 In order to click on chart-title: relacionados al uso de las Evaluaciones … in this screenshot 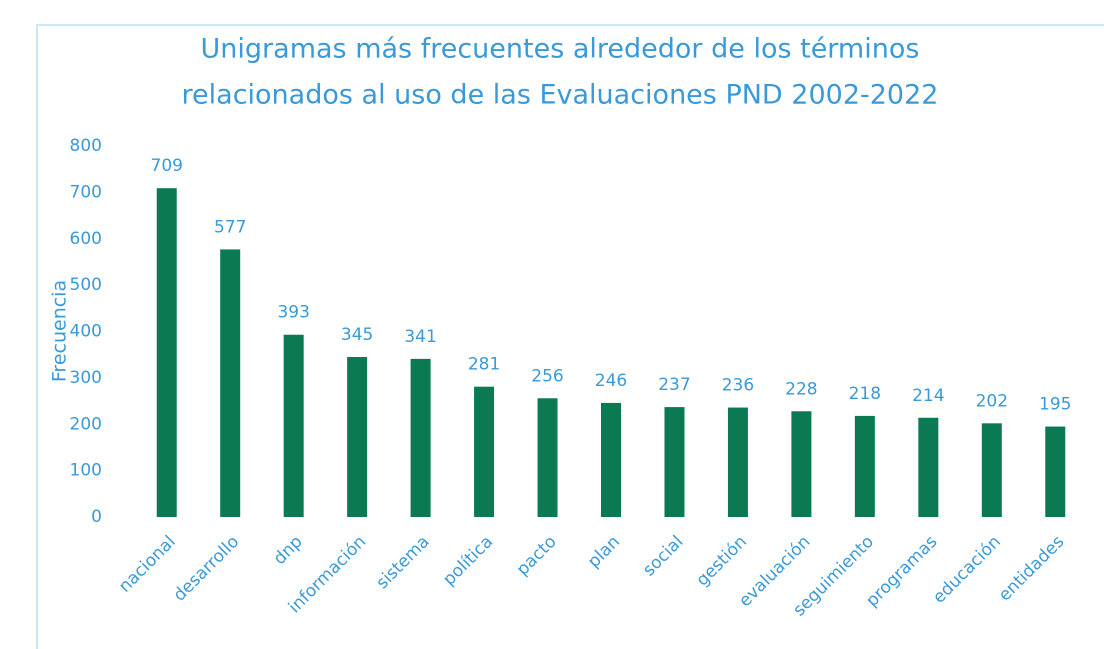, I will do `click(560, 95)`.